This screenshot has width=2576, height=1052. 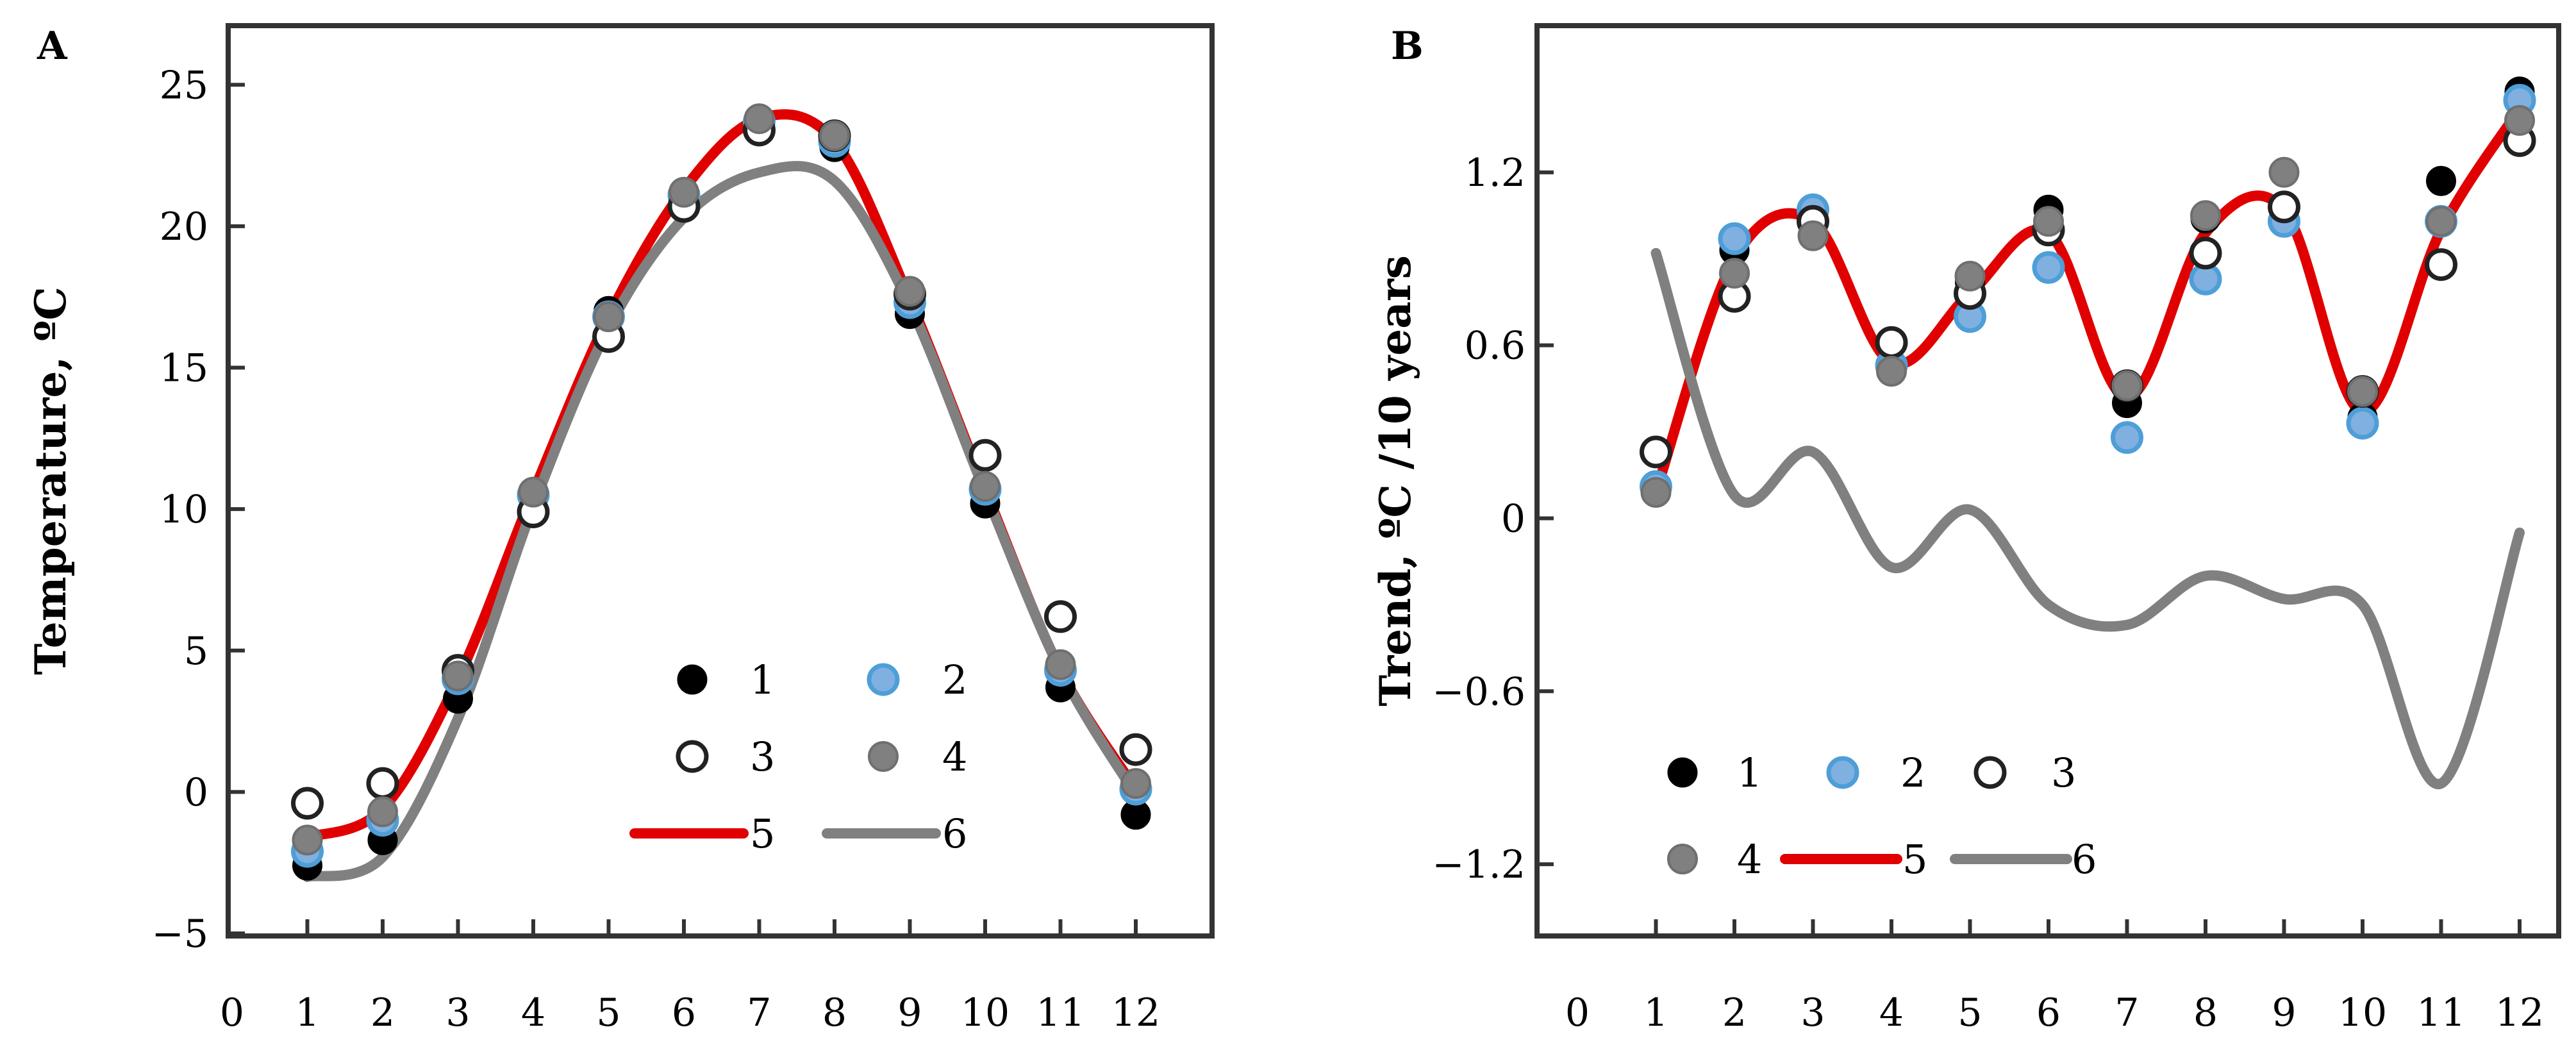 What do you see at coordinates (1970, 1012) in the screenshot?
I see `panel-b-x-tick-label: 5` at bounding box center [1970, 1012].